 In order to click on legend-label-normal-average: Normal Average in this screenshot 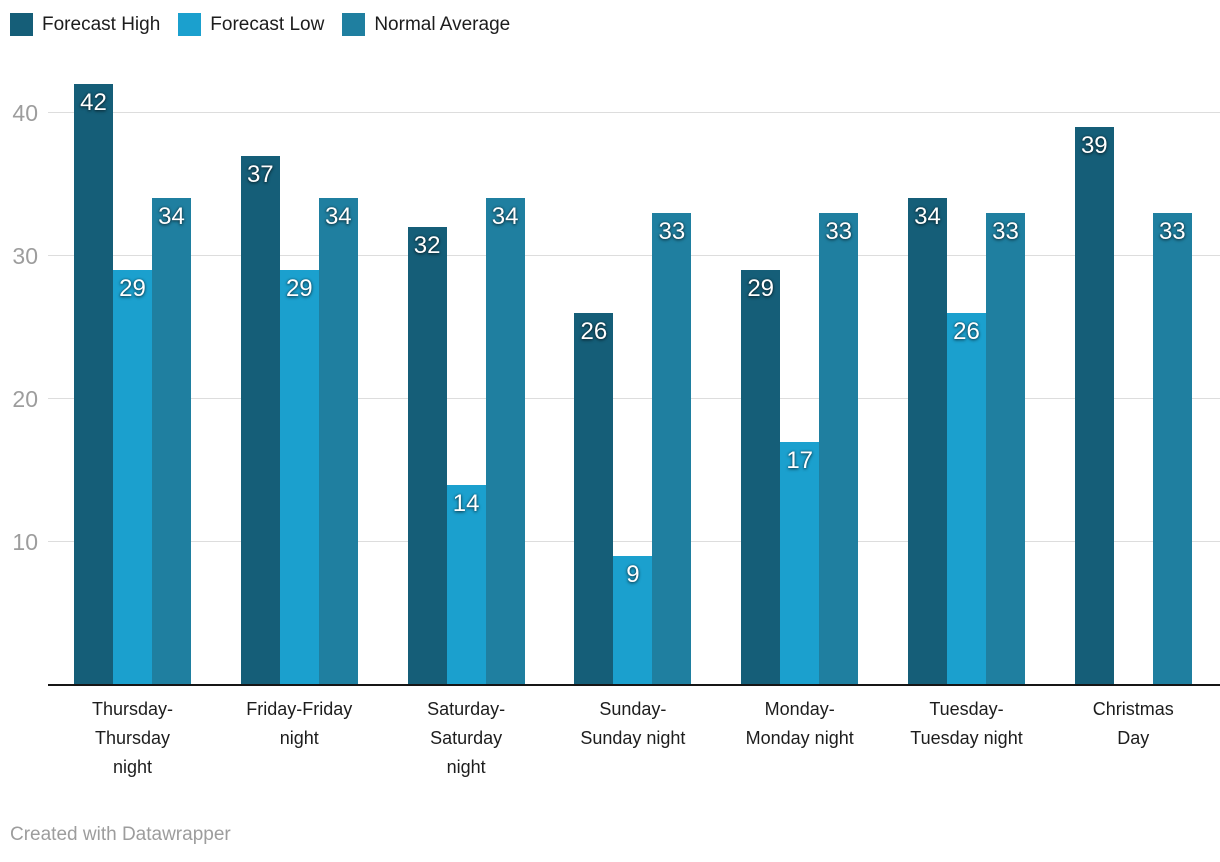, I will do `click(442, 24)`.